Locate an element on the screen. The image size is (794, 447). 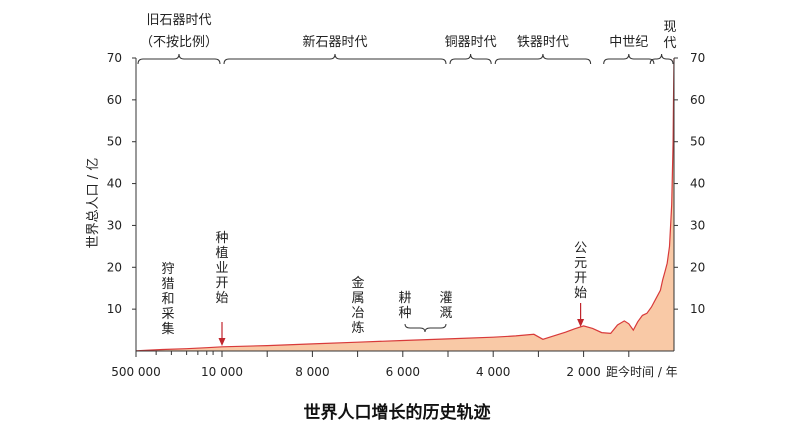
y-tick-label-right: 20 is located at coordinates (697, 267).